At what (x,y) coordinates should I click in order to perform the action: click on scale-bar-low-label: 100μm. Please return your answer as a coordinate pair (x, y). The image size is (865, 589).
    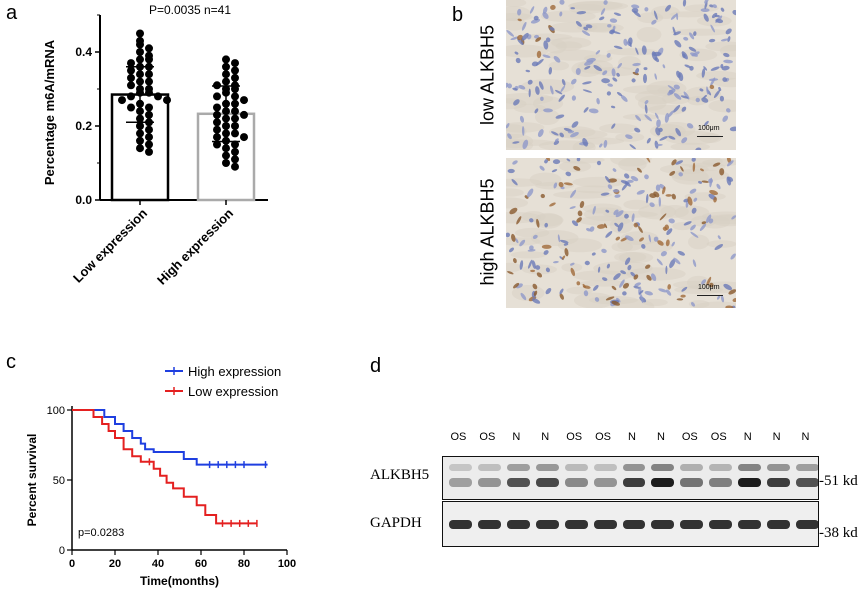
    Looking at the image, I should click on (709, 128).